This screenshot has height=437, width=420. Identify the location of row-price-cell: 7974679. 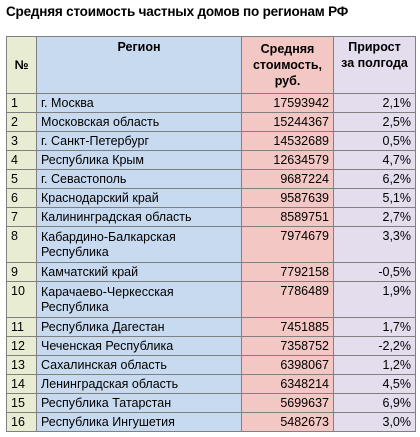
(287, 244).